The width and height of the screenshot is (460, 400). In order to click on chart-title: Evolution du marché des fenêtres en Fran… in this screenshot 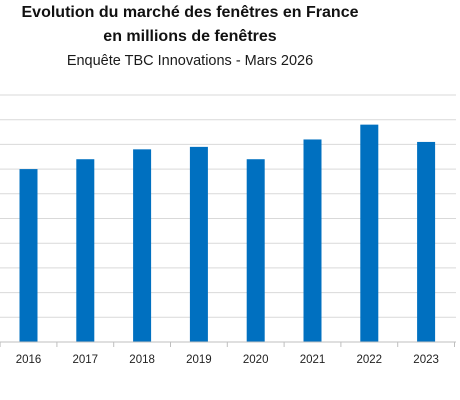, I will do `click(190, 12)`.